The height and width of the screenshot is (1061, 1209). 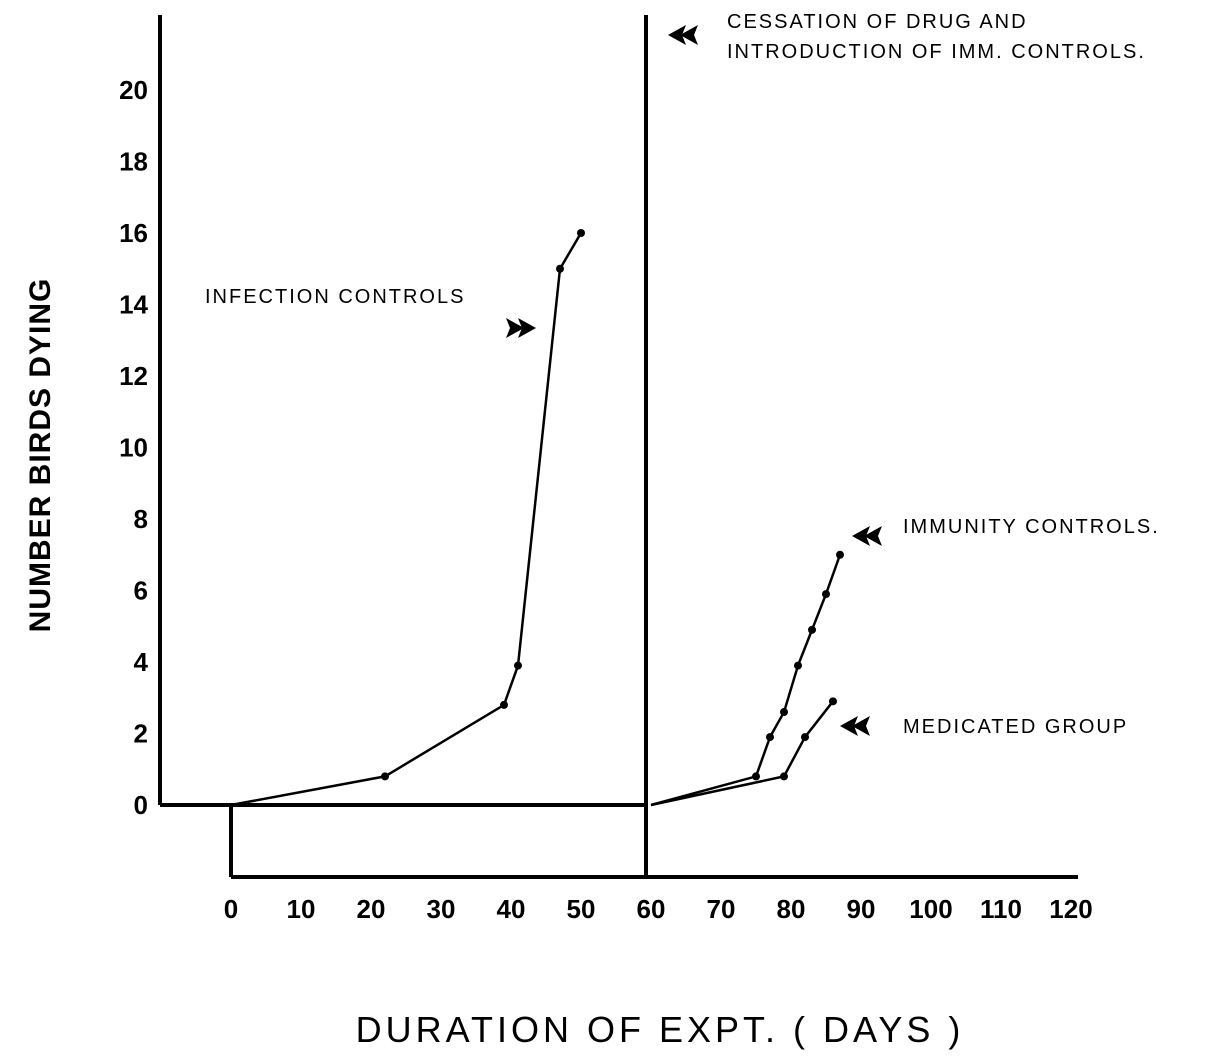 What do you see at coordinates (721, 909) in the screenshot?
I see `x-tick-label: 70` at bounding box center [721, 909].